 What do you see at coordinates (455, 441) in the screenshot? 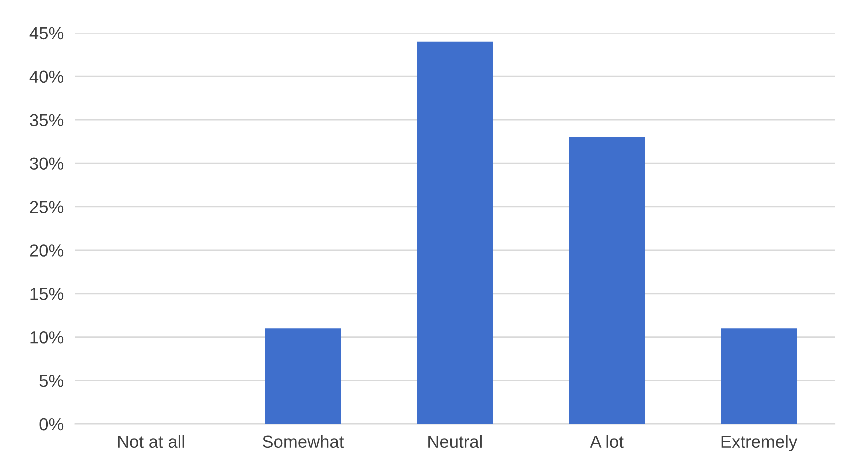
I see `x-tick-label: Neutral` at bounding box center [455, 441].